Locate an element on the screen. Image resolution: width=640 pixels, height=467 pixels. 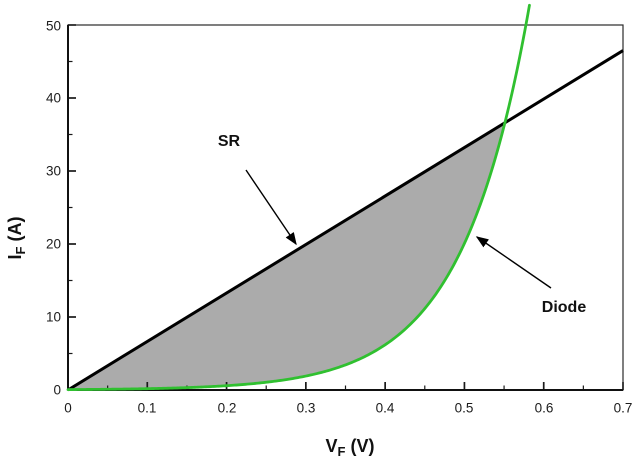
sr-curve-label: SR is located at coordinates (229, 141).